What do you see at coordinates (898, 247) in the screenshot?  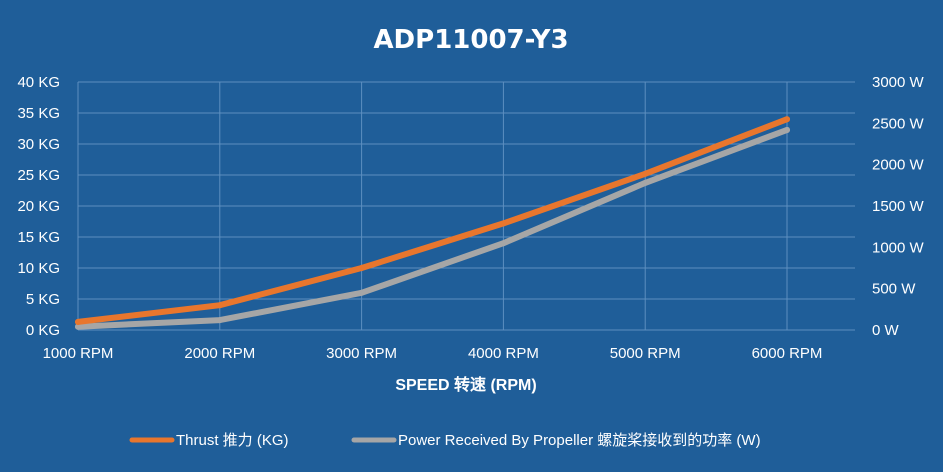 I see `right-tick-label: 1000 W` at bounding box center [898, 247].